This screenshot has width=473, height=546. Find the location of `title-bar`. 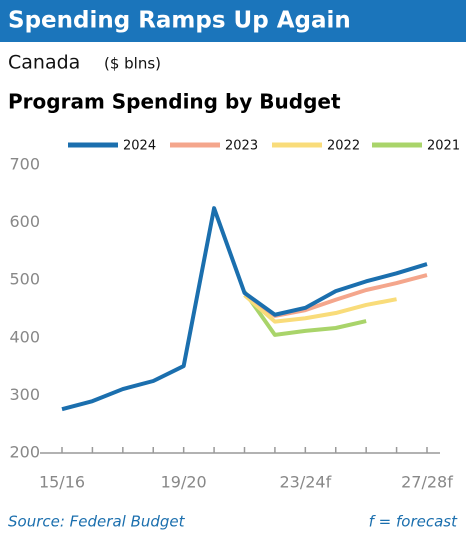

title-bar is located at coordinates (233, 21).